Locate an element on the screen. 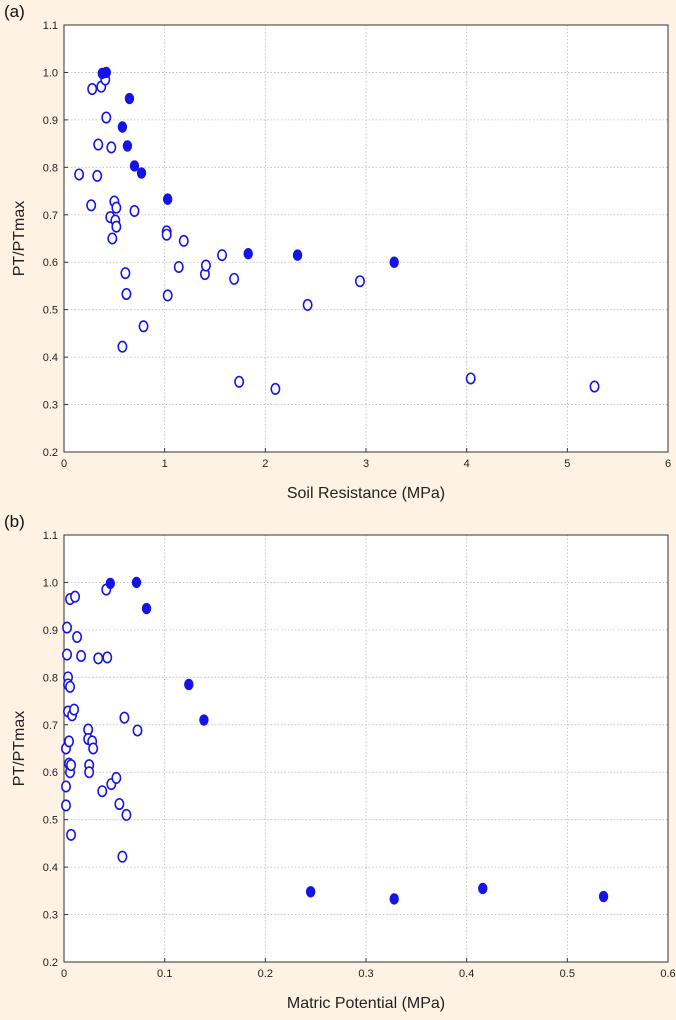  x-tick-label: 1 is located at coordinates (165, 464).